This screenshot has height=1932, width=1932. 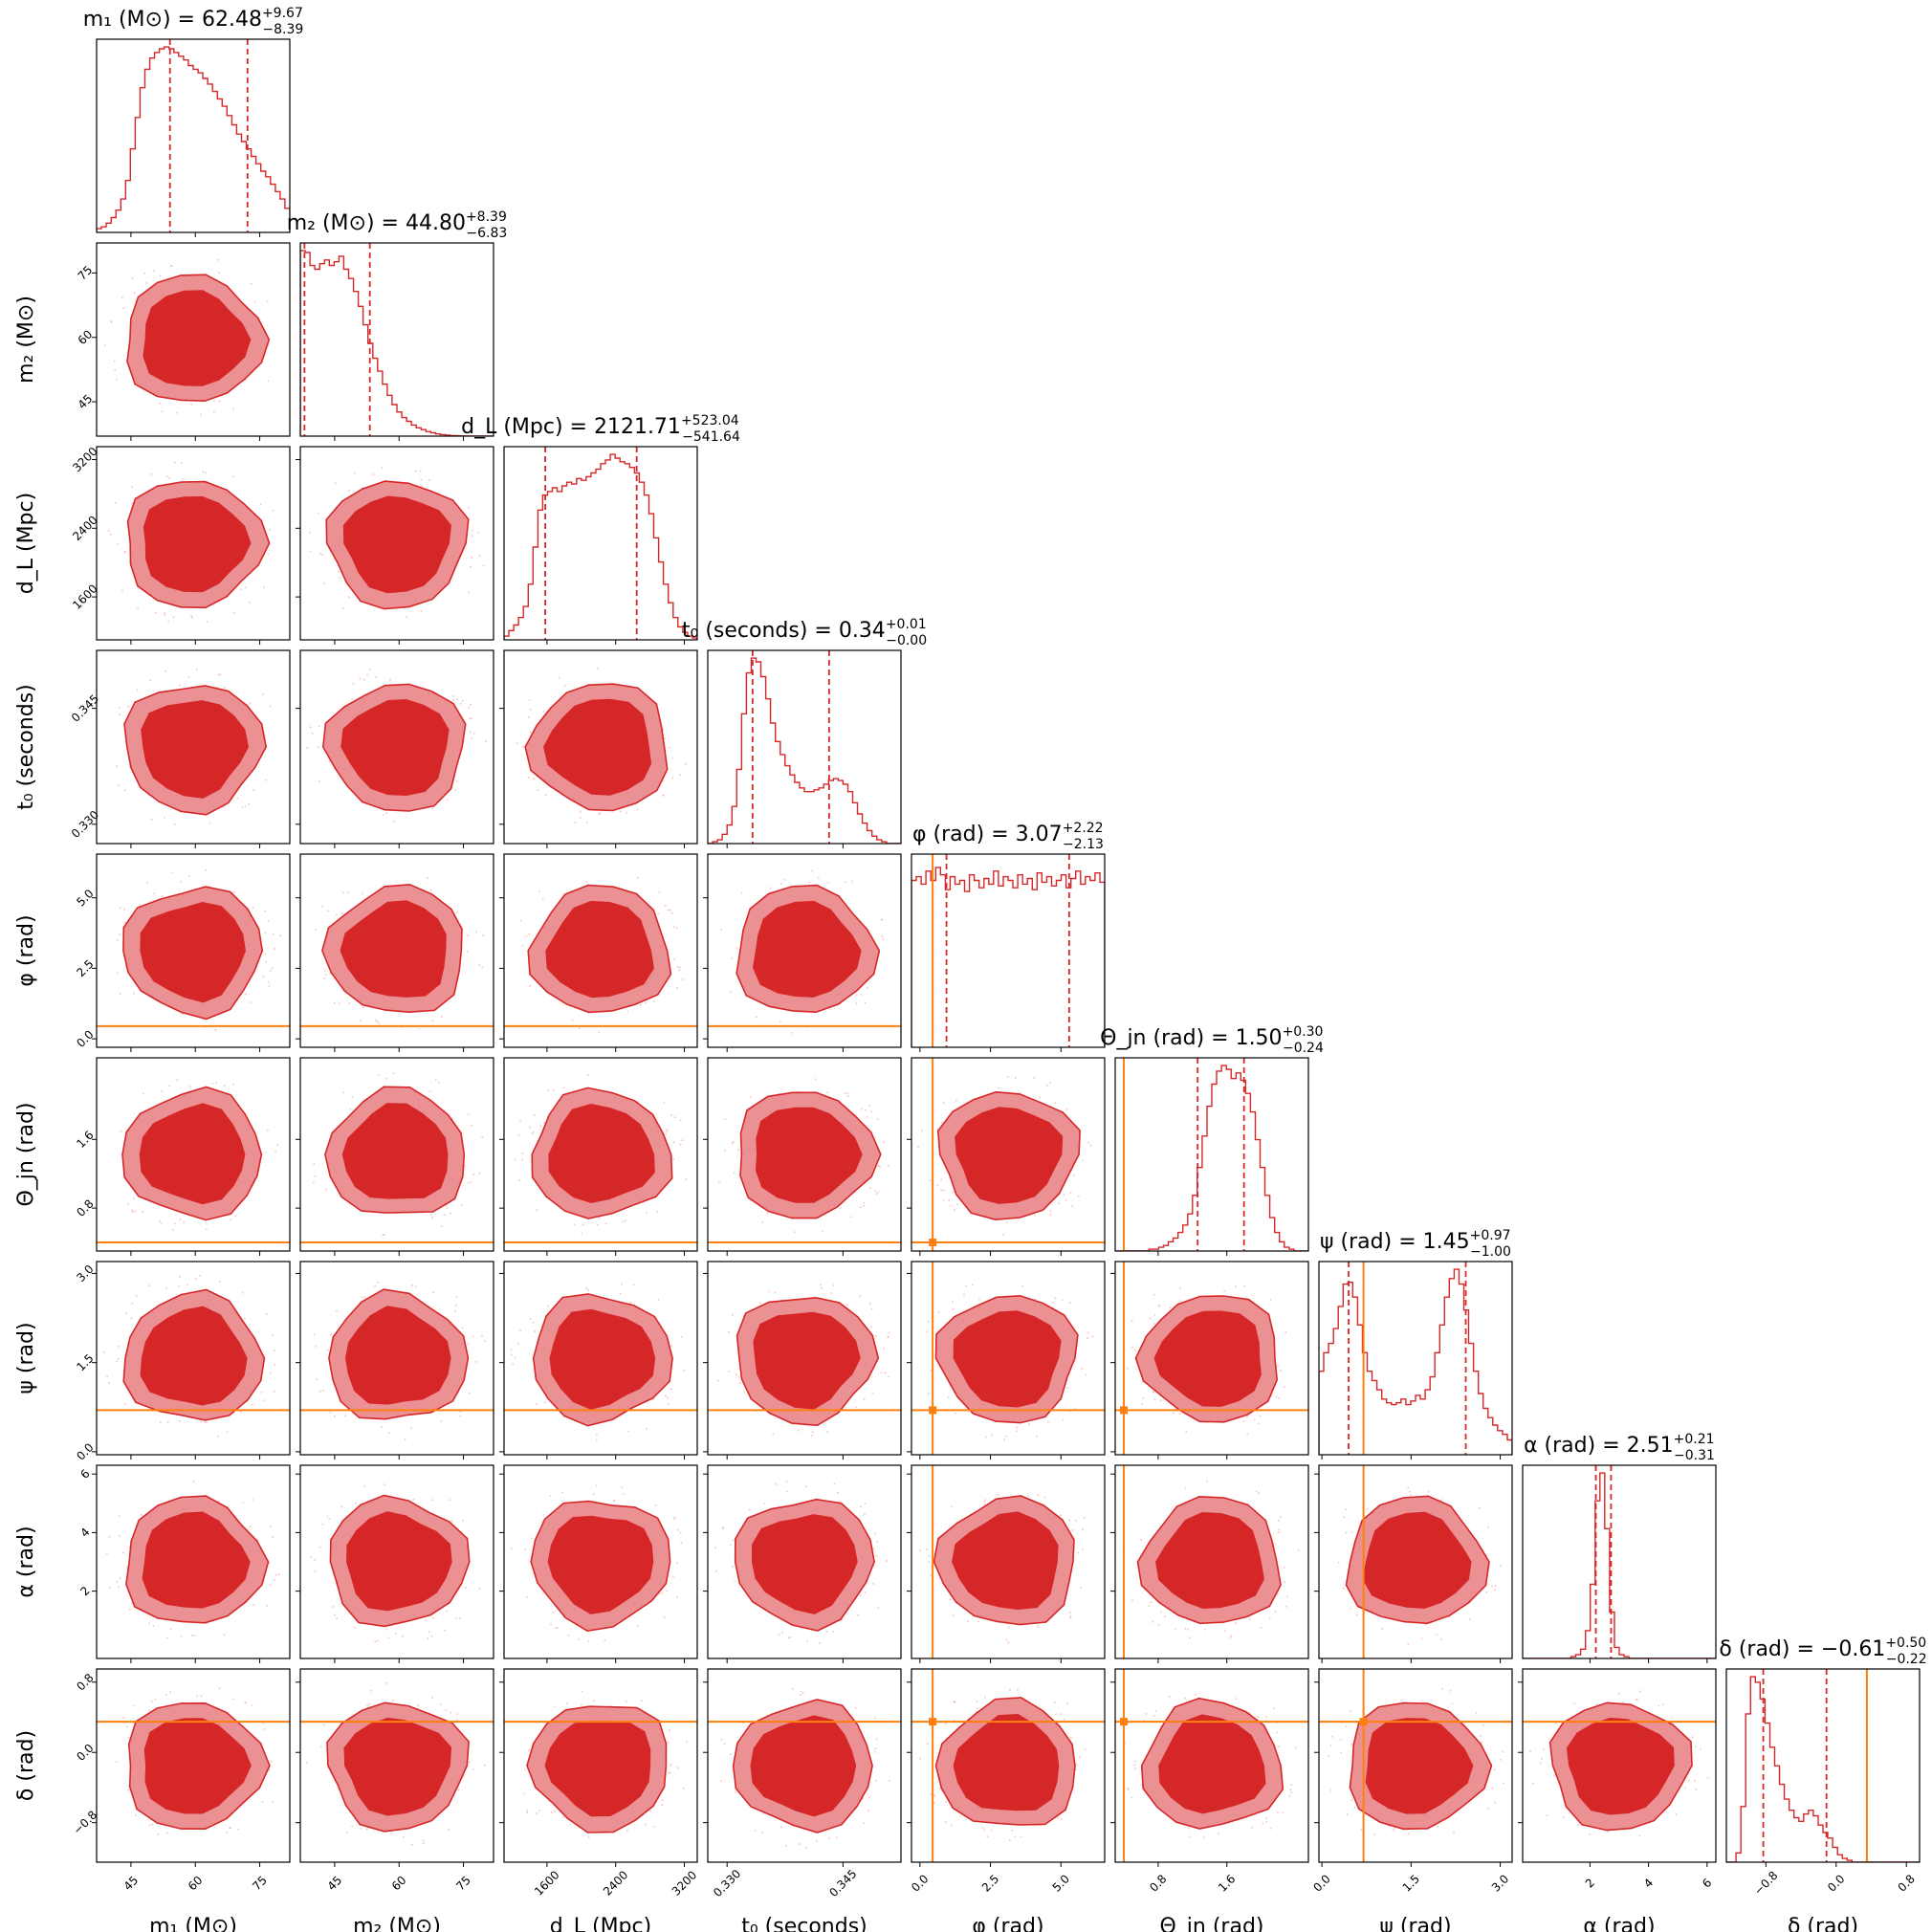 I want to click on x-axis-label-psi: ψ (rad), so click(x=1415, y=1923).